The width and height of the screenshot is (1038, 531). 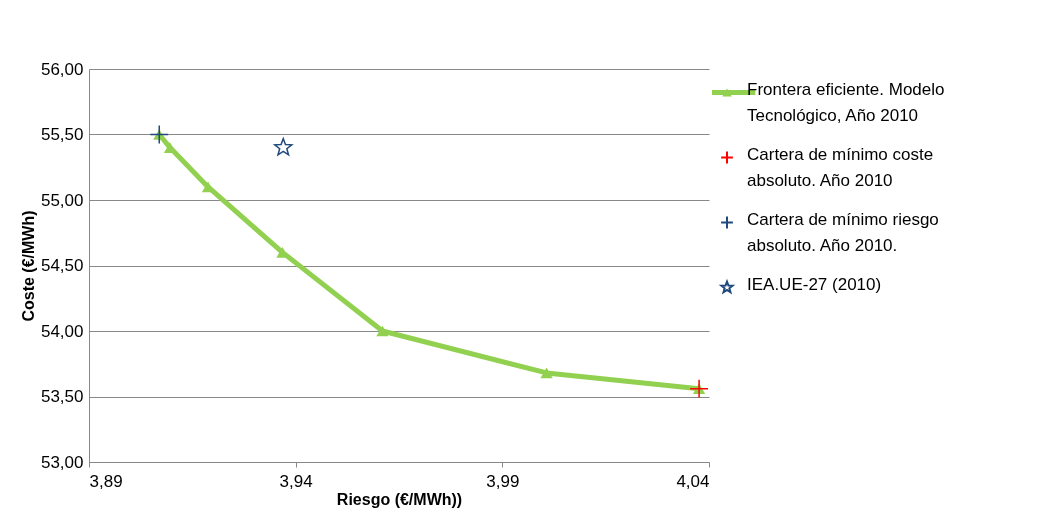 I want to click on x-tick-label: 3,89, so click(x=106, y=481).